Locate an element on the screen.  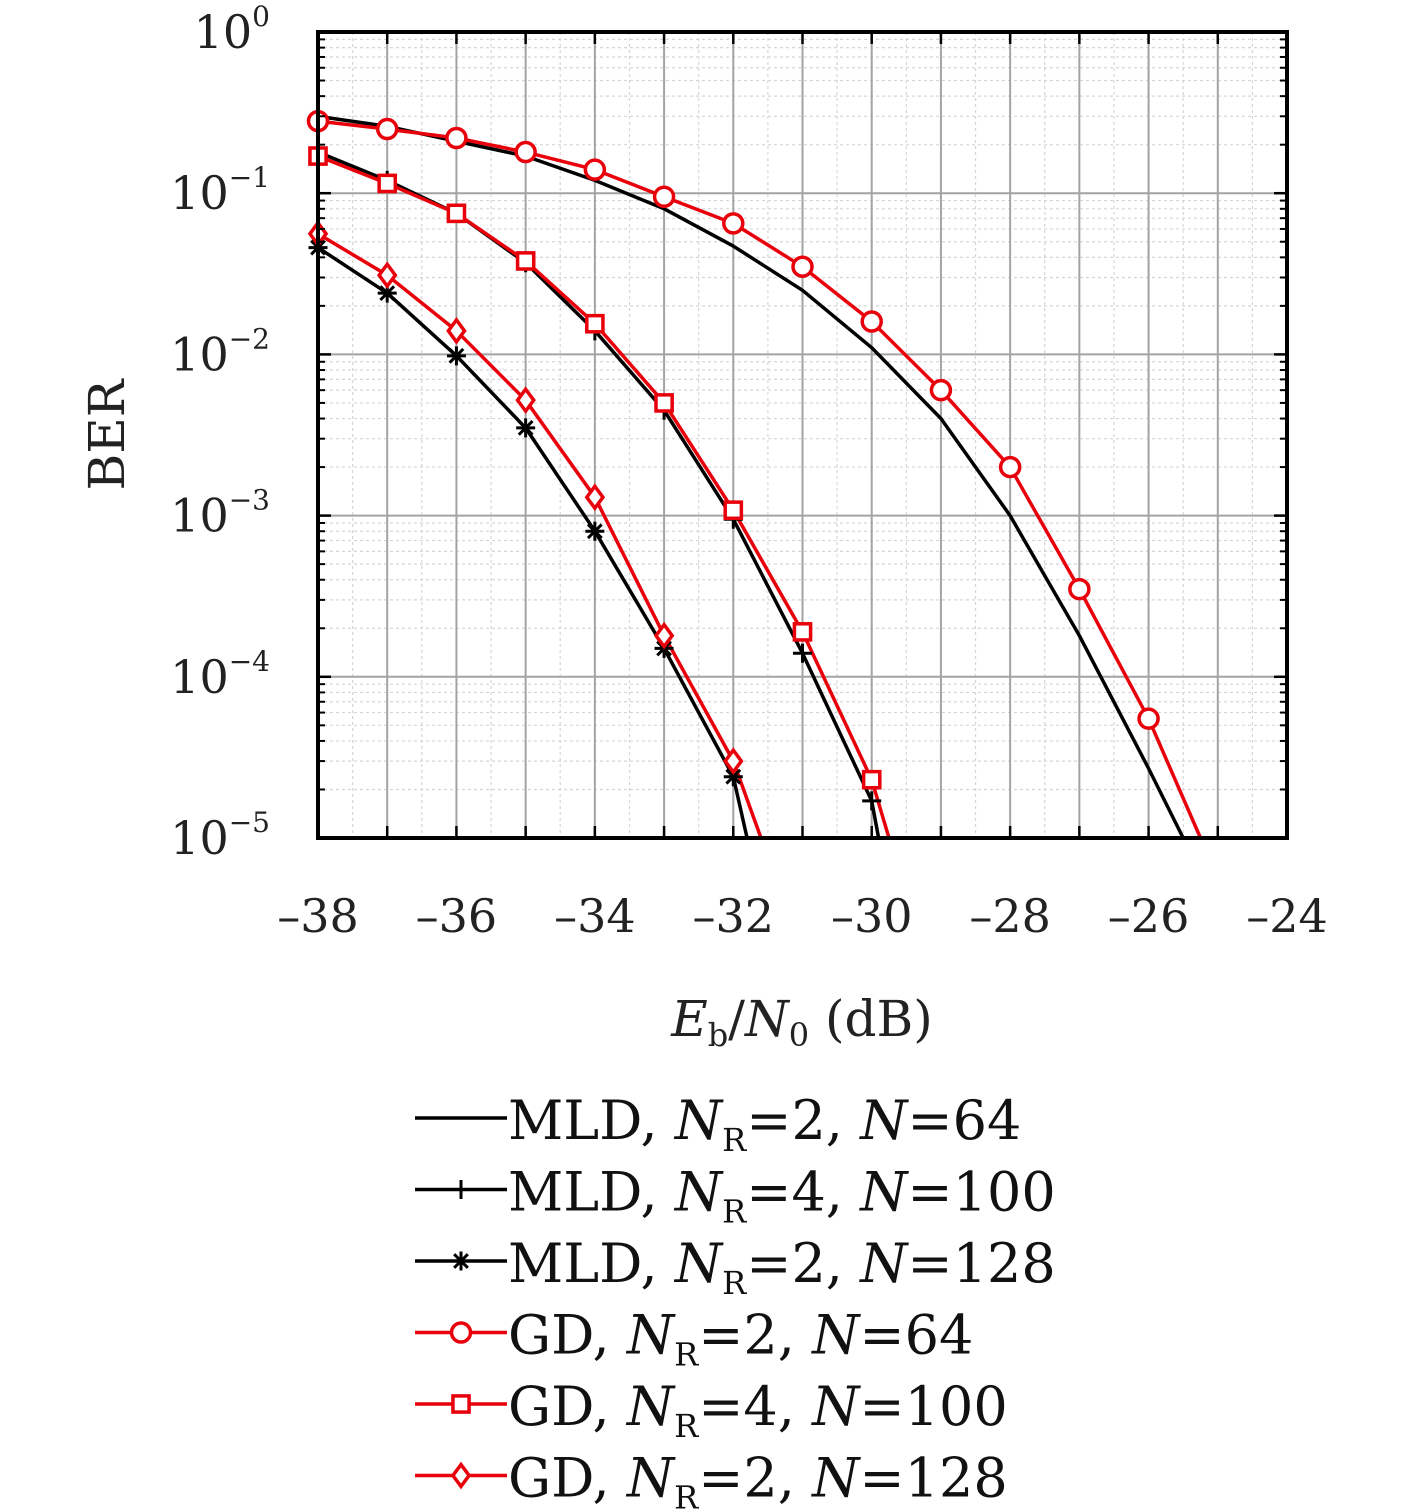
y-tick-label: 10⁻⁴ is located at coordinates (220, 674).